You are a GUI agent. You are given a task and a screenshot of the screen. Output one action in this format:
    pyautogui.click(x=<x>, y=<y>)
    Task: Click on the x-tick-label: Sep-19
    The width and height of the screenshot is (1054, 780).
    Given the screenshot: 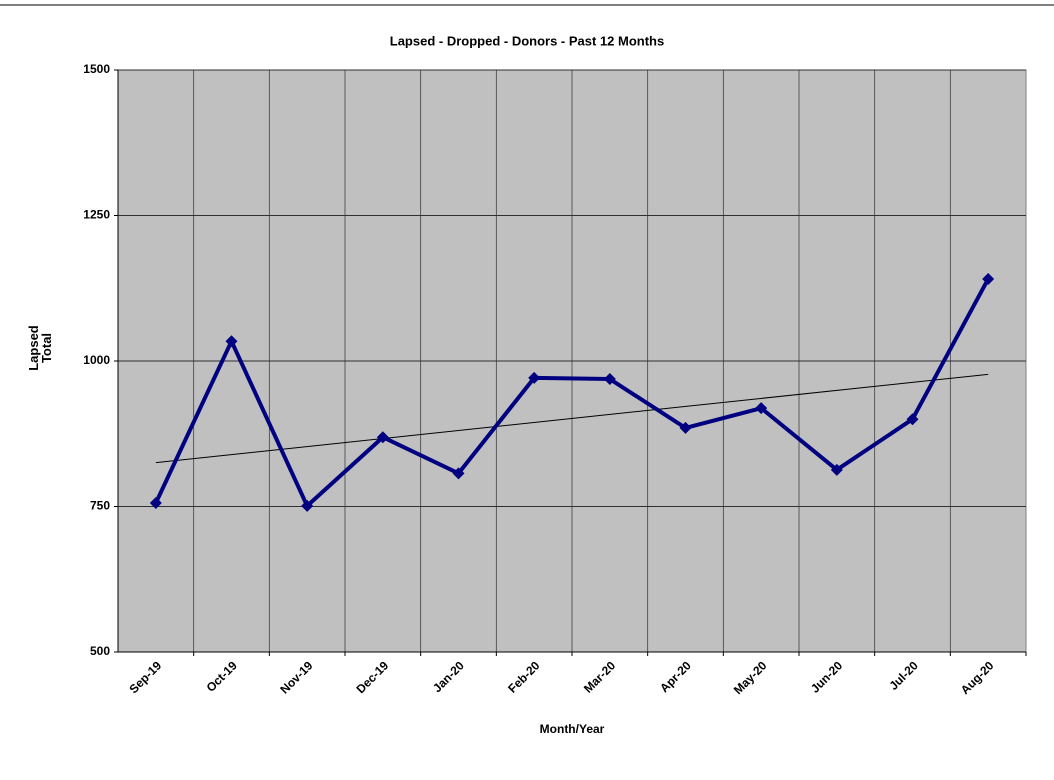 What is the action you would take?
    pyautogui.click(x=145, y=677)
    